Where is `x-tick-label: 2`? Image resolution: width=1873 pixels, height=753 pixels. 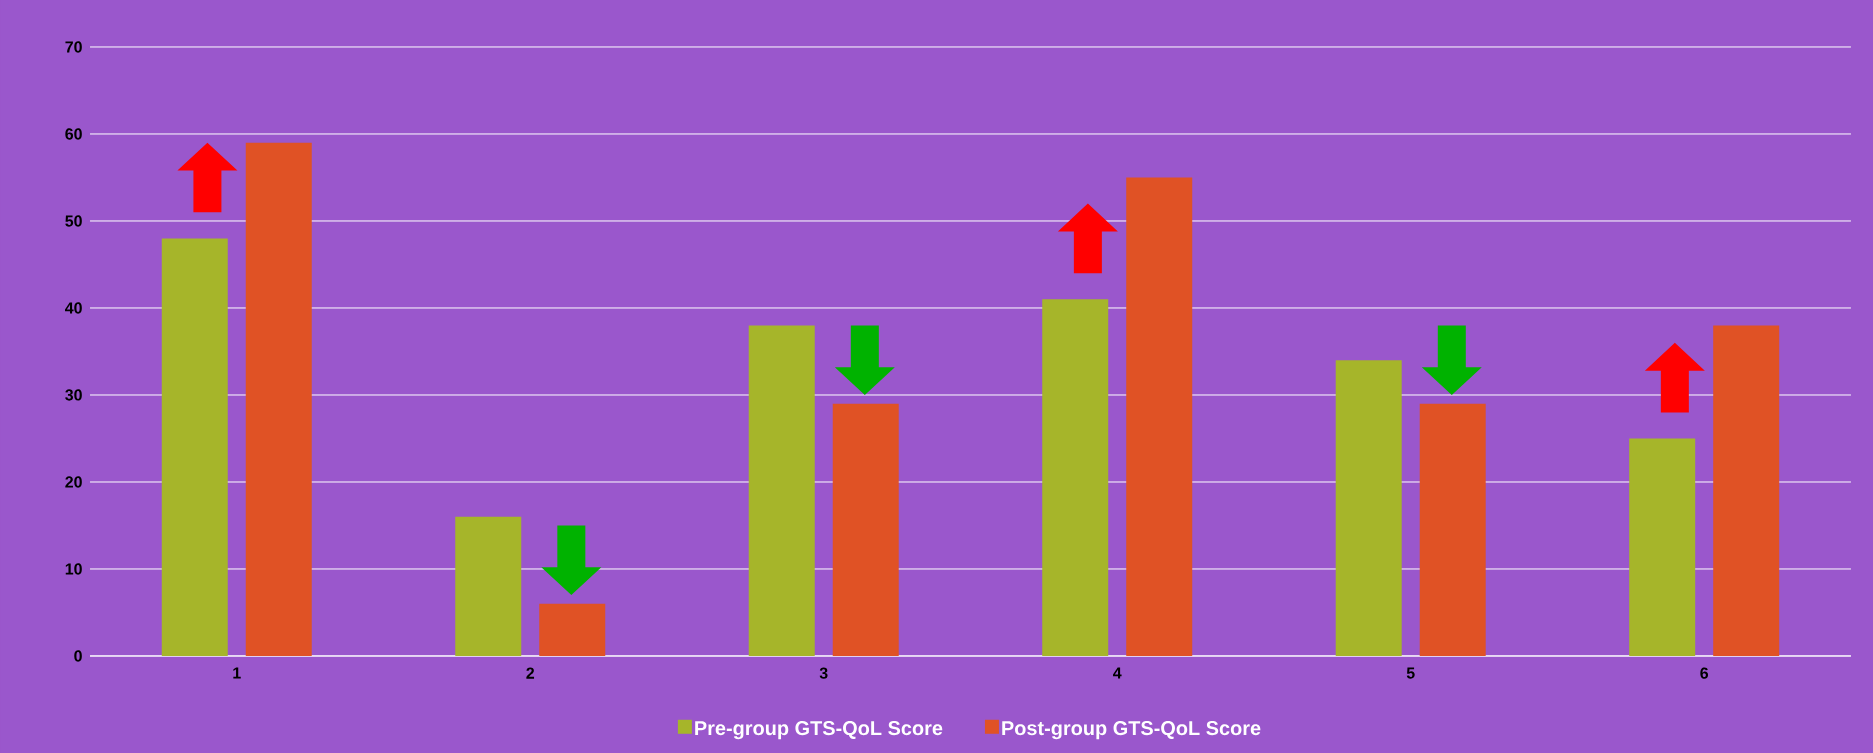
x-tick-label: 2 is located at coordinates (530, 673).